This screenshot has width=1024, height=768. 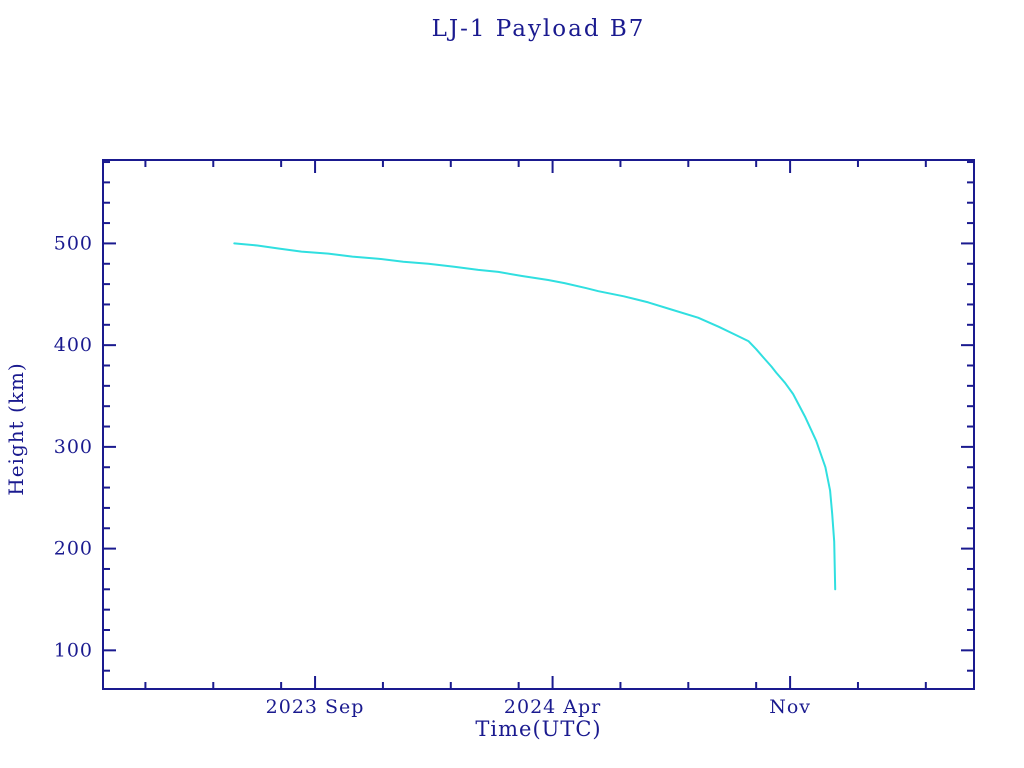 What do you see at coordinates (538, 29) in the screenshot?
I see `chart-title: LJ-1 Payload B7` at bounding box center [538, 29].